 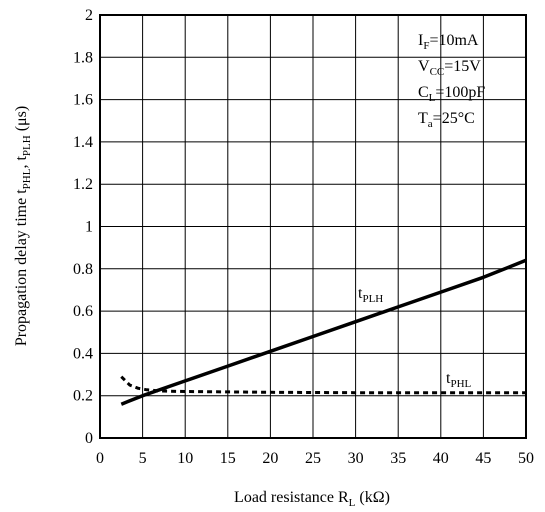 What do you see at coordinates (312, 499) in the screenshot?
I see `x-axis-label: Load resistance RL (kΩ)` at bounding box center [312, 499].